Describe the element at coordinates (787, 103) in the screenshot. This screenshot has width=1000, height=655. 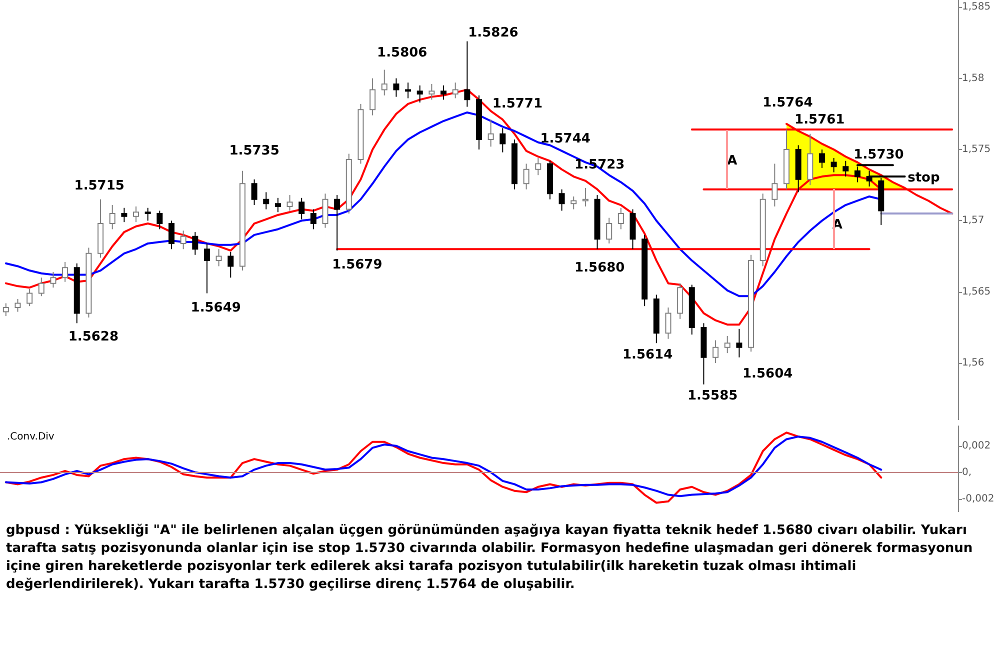
I see `annotation: 1.5764` at that location.